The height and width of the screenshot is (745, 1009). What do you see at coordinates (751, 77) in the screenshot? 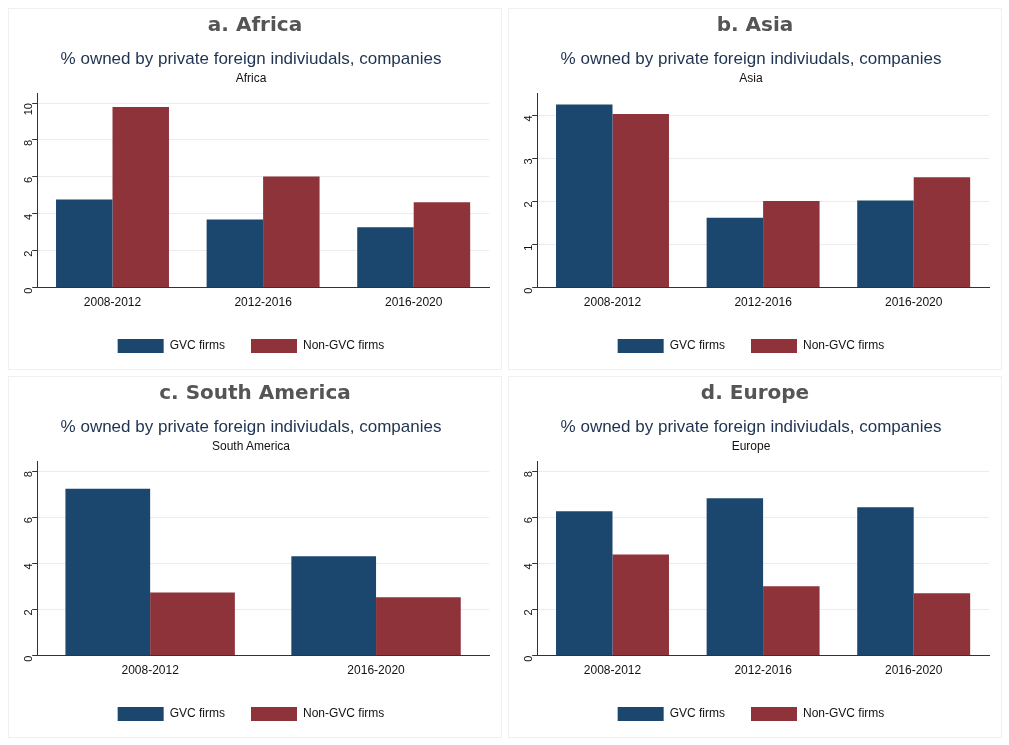
I see `text: Asia` at bounding box center [751, 77].